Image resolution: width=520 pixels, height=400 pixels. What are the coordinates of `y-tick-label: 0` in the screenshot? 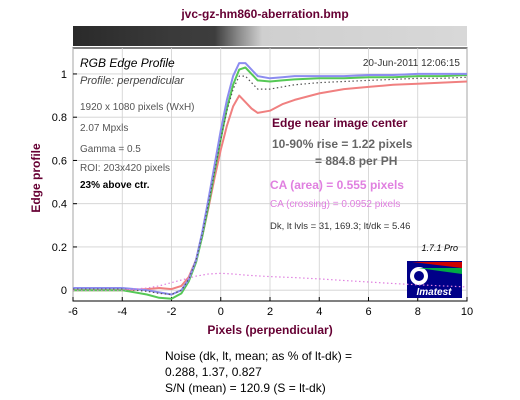 It's located at (64, 291).